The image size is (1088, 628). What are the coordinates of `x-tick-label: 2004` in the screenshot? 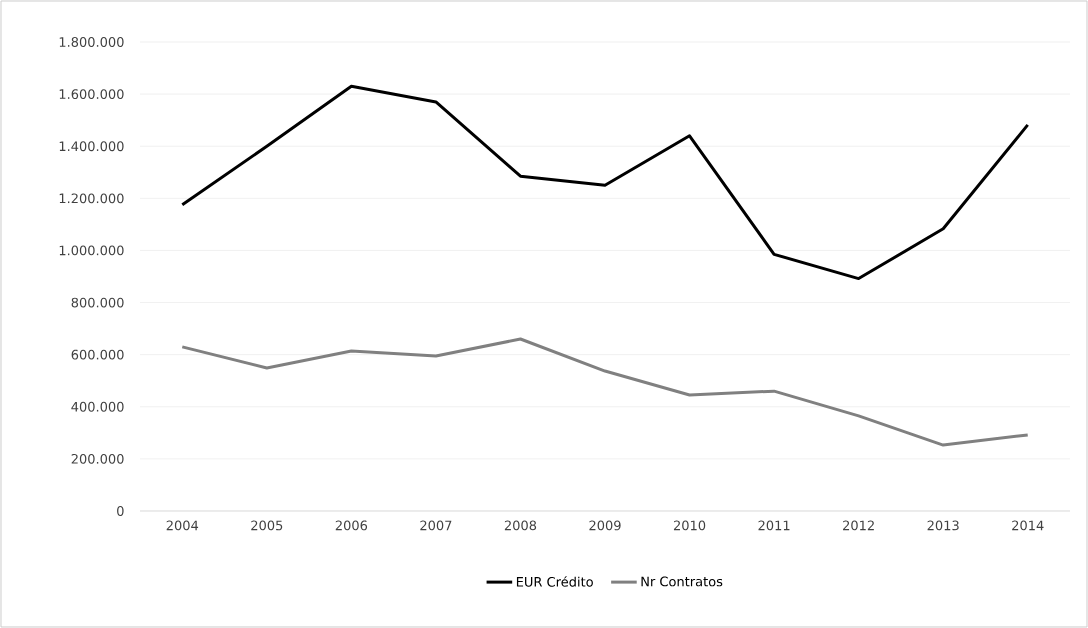 It's located at (182, 525).